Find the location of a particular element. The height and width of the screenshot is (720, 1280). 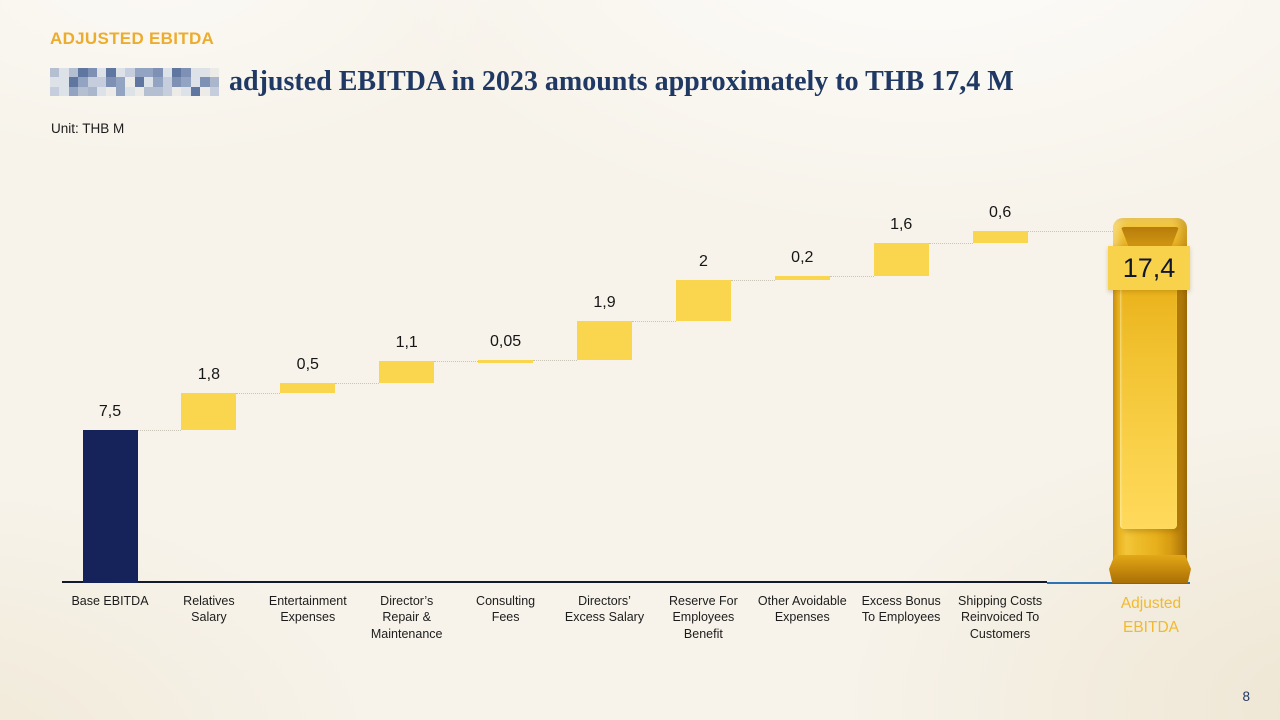

bar-value-label: 0,2 is located at coordinates (802, 257).